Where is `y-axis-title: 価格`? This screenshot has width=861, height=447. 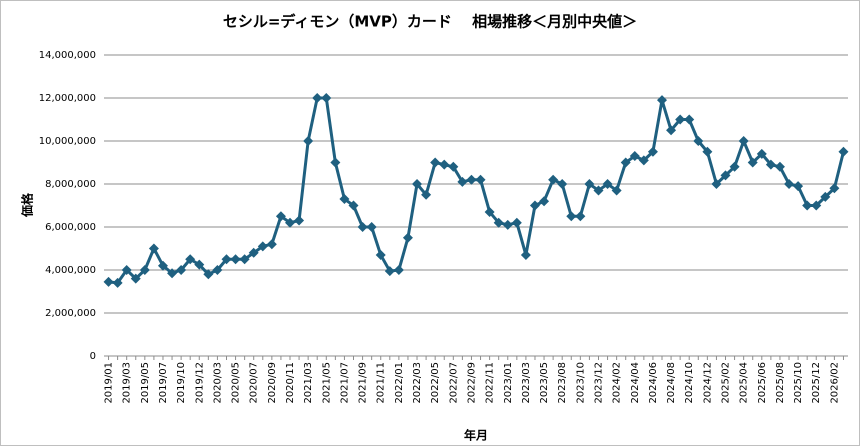
y-axis-title: 価格 is located at coordinates (27, 205).